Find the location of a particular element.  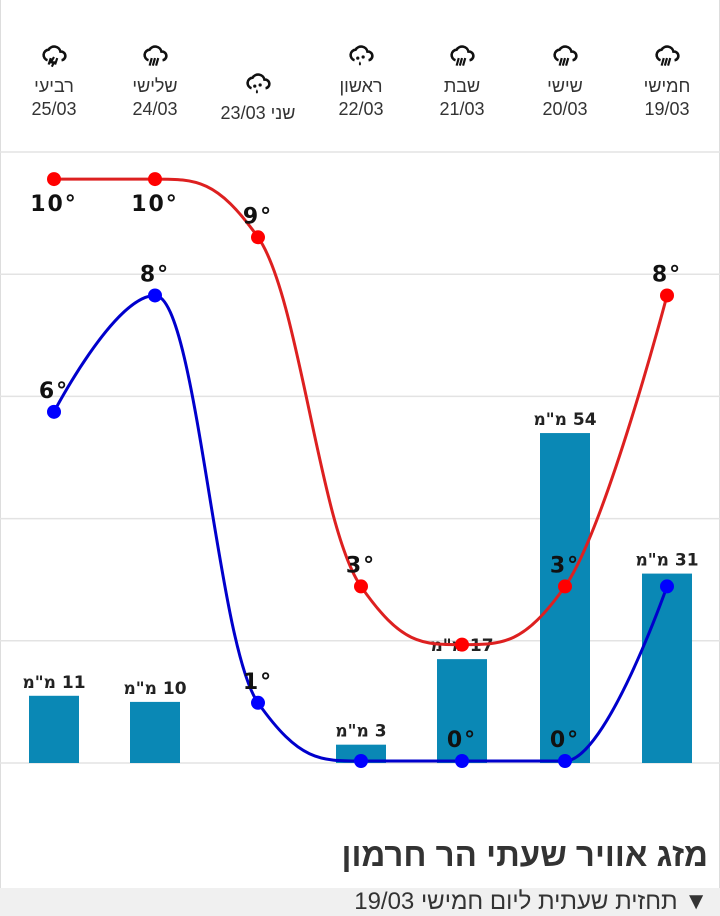

hourly-forecast-toggle: ▼ תחזית שעתית ליום חמישי 19/03 is located at coordinates (360, 902).